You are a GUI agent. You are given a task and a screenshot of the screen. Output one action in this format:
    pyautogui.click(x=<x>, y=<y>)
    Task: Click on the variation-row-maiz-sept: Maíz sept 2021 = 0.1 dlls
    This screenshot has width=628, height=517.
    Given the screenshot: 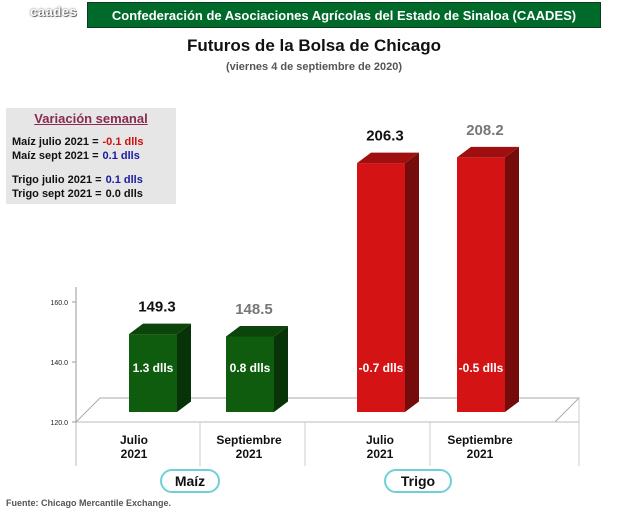 What is the action you would take?
    pyautogui.click(x=76, y=156)
    